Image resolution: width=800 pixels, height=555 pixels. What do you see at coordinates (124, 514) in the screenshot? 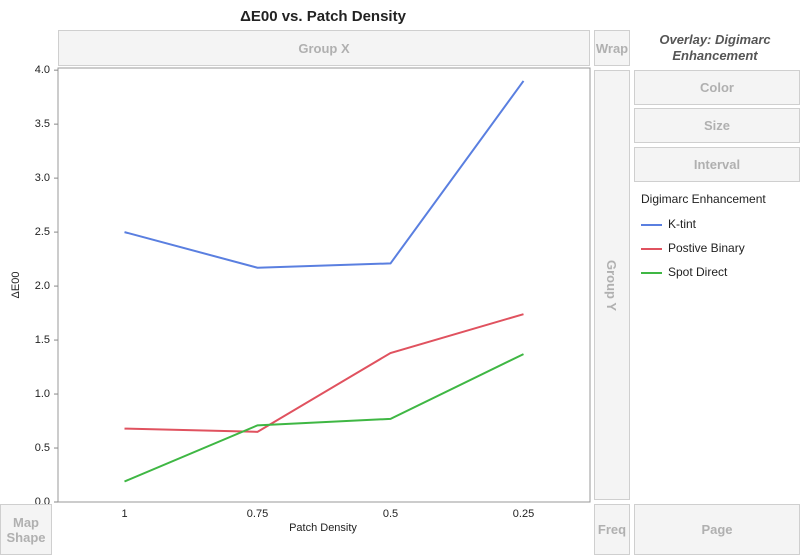
I see `x-tick-label: 1` at bounding box center [124, 514].